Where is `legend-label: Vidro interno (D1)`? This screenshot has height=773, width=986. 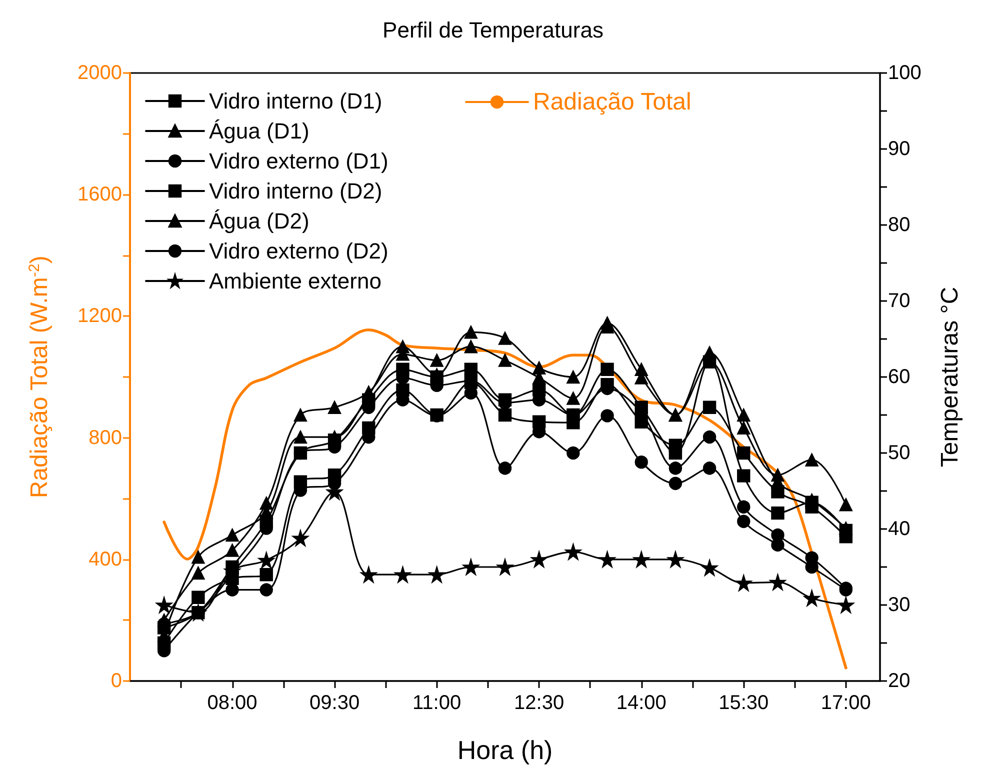
legend-label: Vidro interno (D1) is located at coordinates (295, 101).